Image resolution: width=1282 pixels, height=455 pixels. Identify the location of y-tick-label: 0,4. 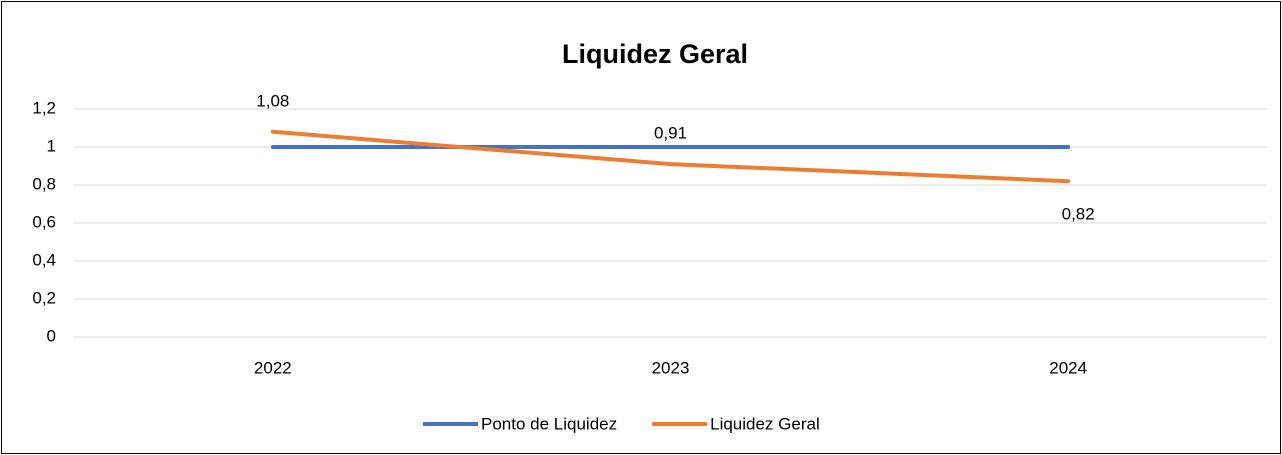
(44, 259).